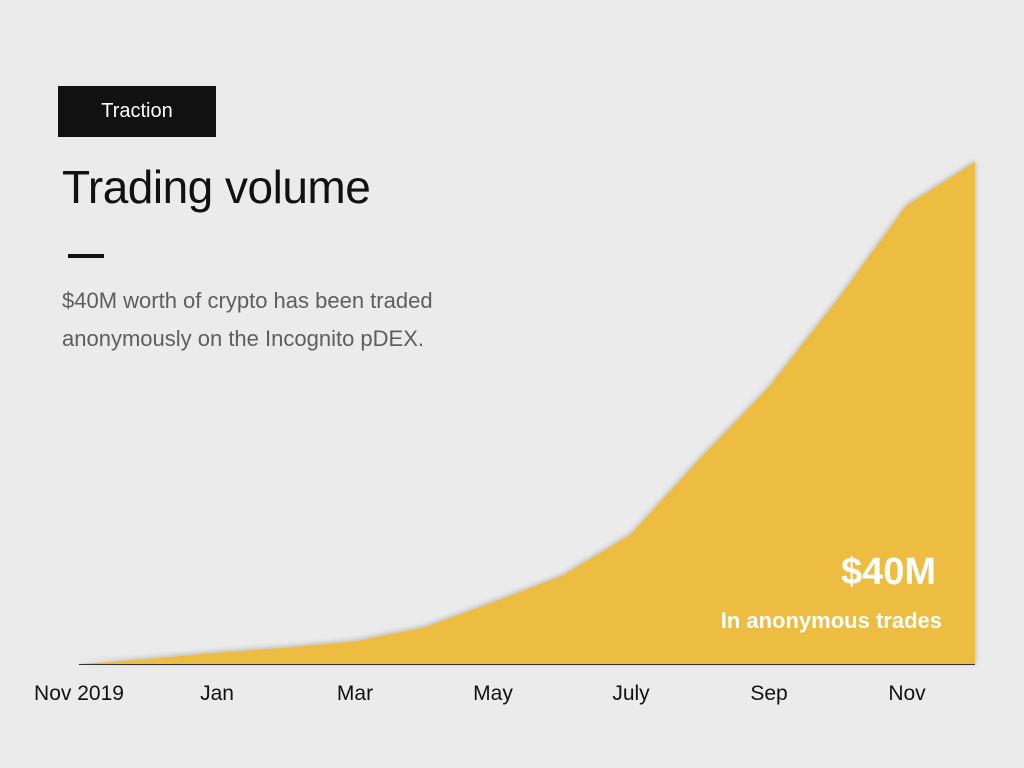 The width and height of the screenshot is (1024, 768). I want to click on x-tick-label: Jan, so click(217, 693).